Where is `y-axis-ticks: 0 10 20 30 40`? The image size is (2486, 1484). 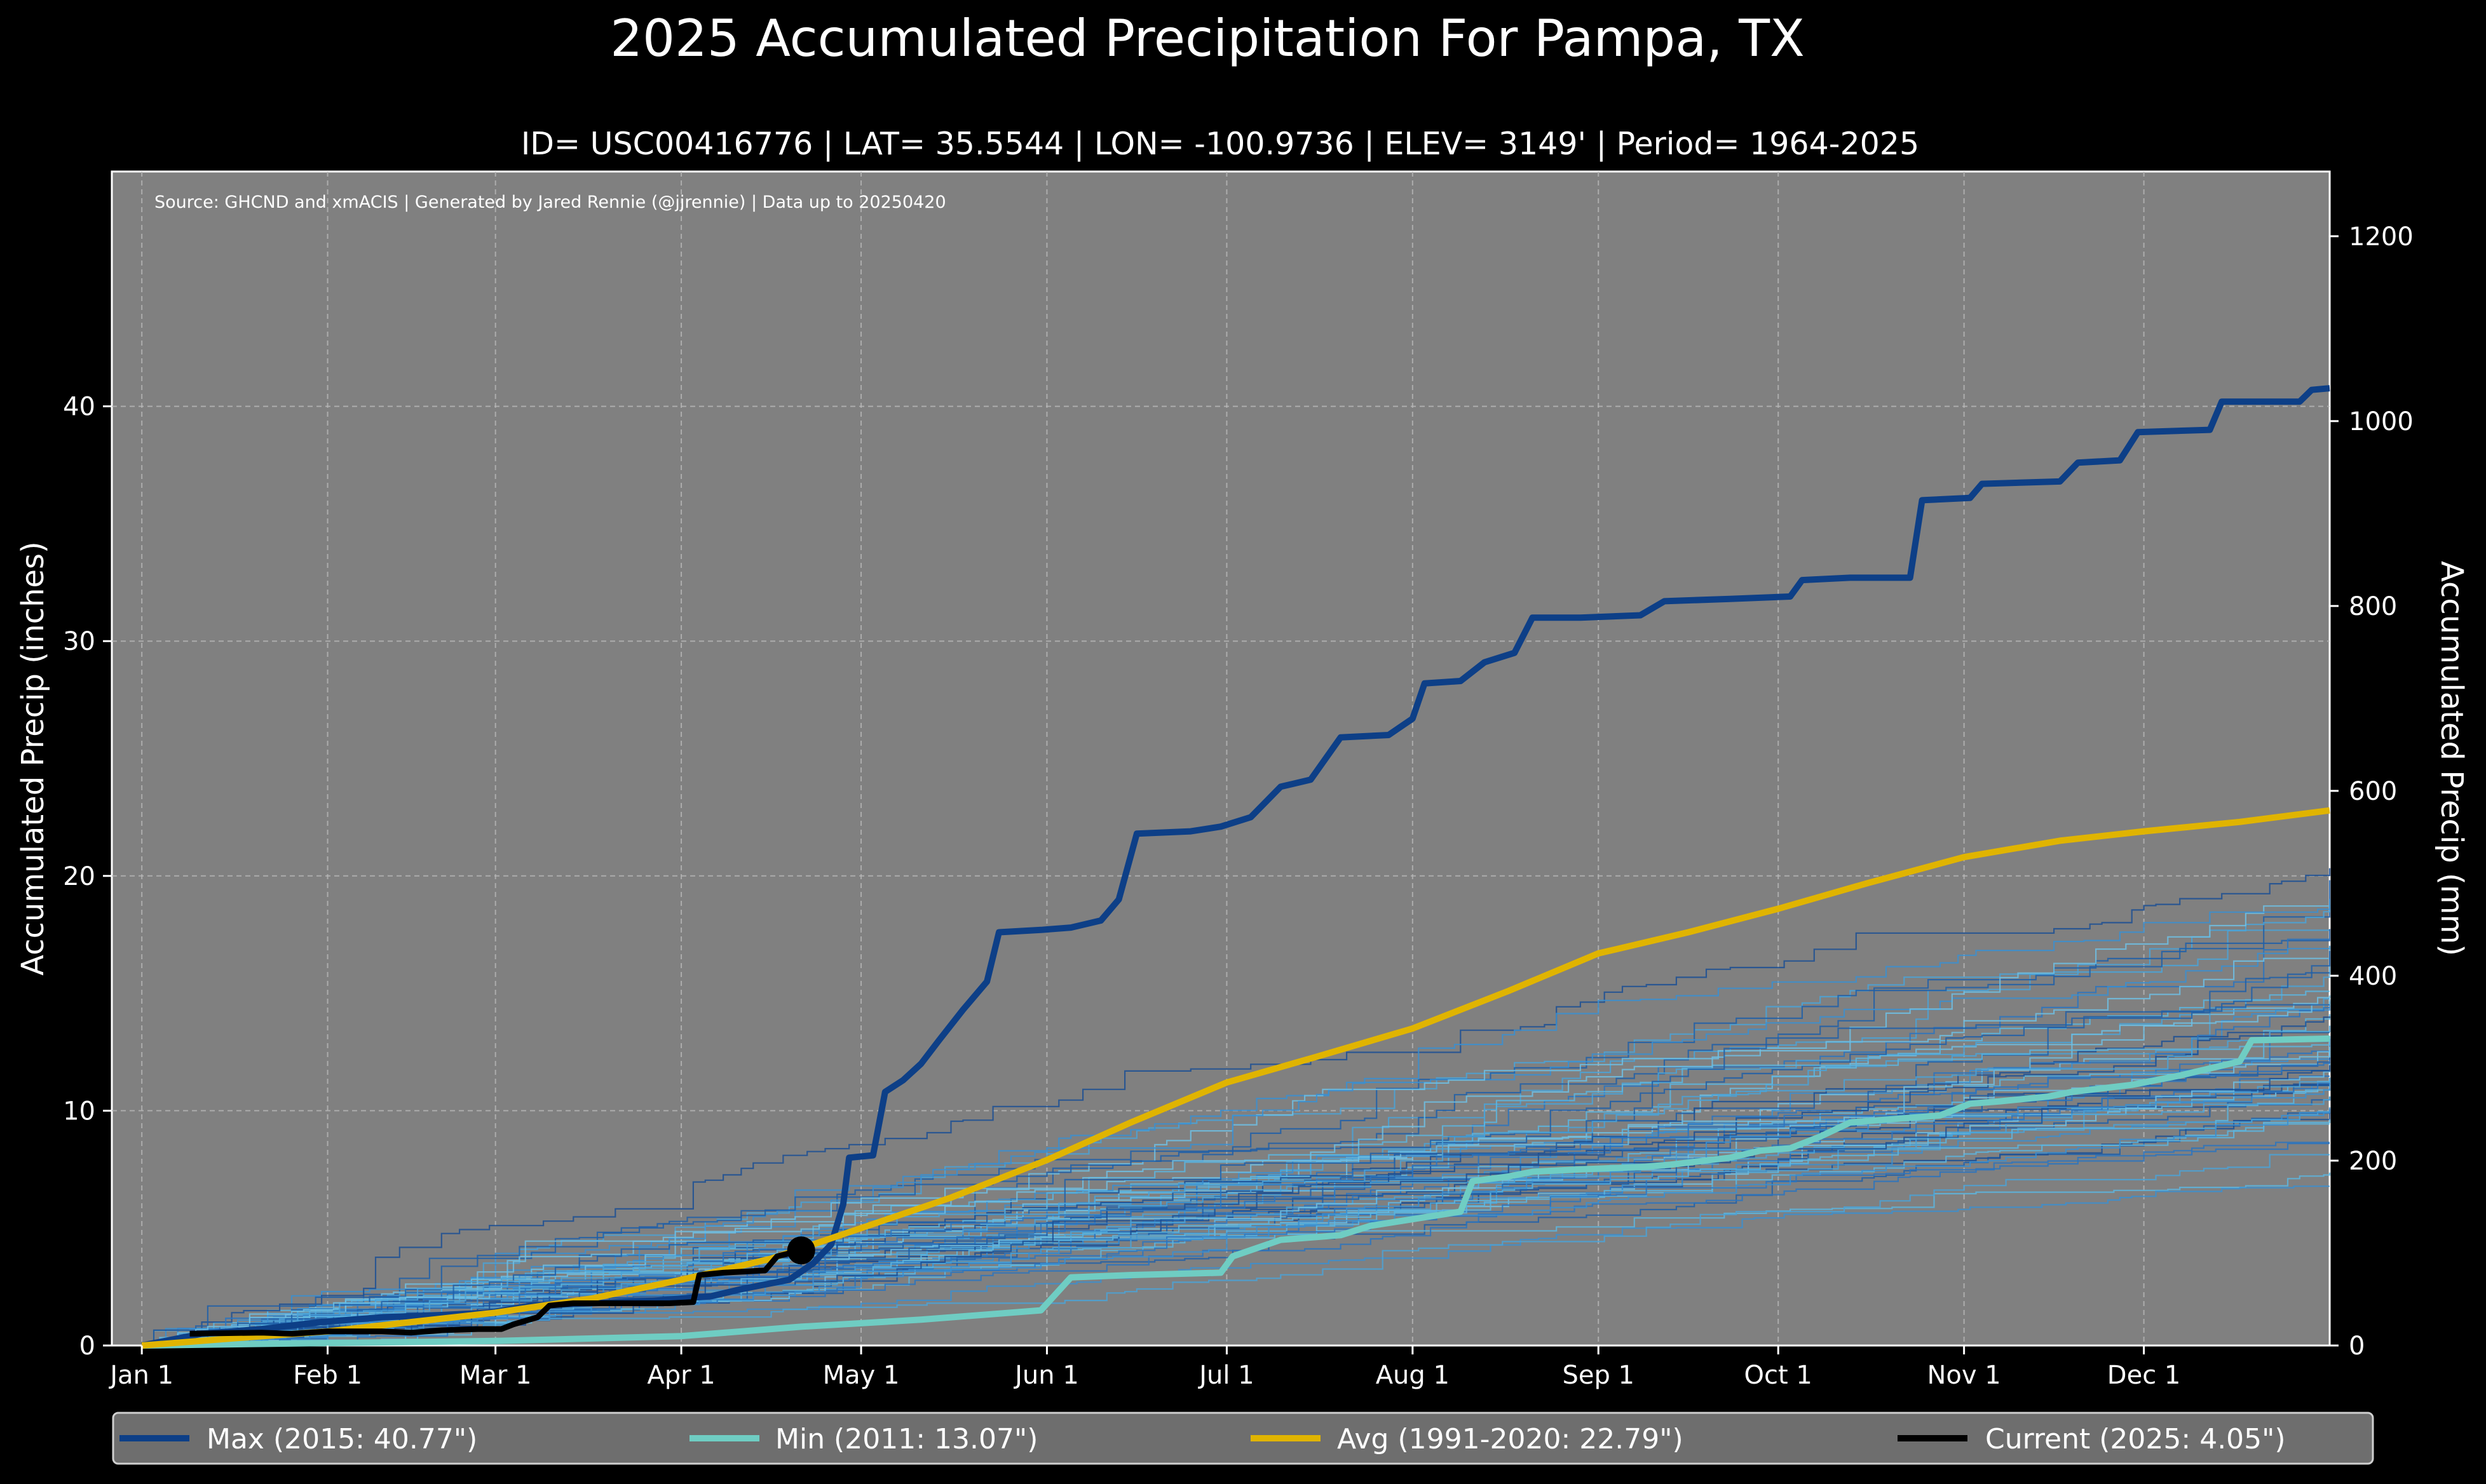
y-axis-ticks: 0 10 20 30 40 is located at coordinates (87, 877).